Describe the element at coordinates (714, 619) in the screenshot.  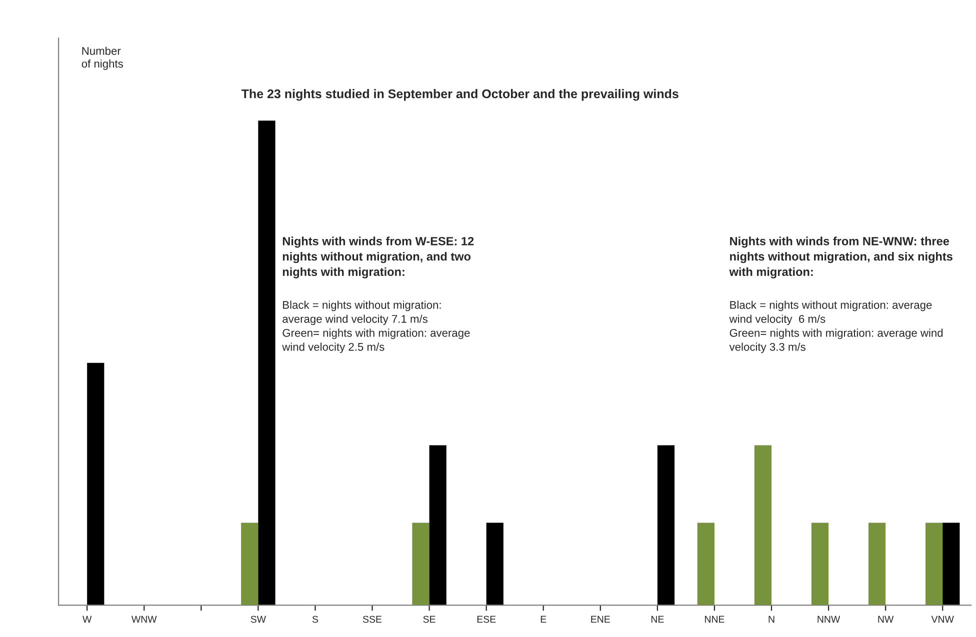
I see `x-tick-label: NNE` at that location.